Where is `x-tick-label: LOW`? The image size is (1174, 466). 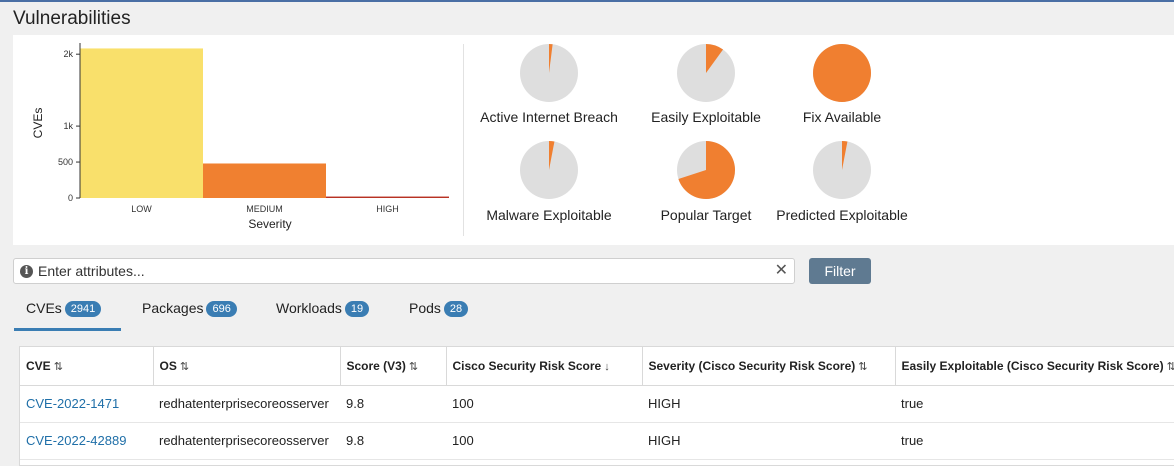 x-tick-label: LOW is located at coordinates (141, 209).